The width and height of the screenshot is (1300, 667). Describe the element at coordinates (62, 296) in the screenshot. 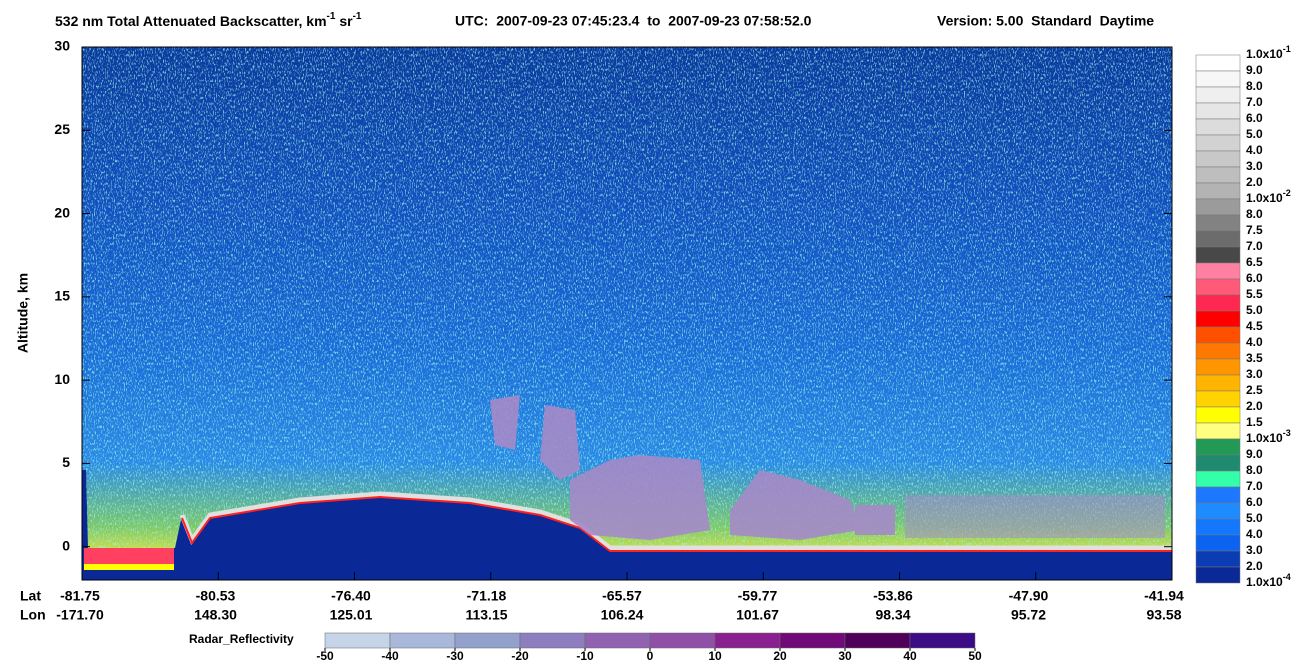

I see `y-tick-label: 15` at that location.